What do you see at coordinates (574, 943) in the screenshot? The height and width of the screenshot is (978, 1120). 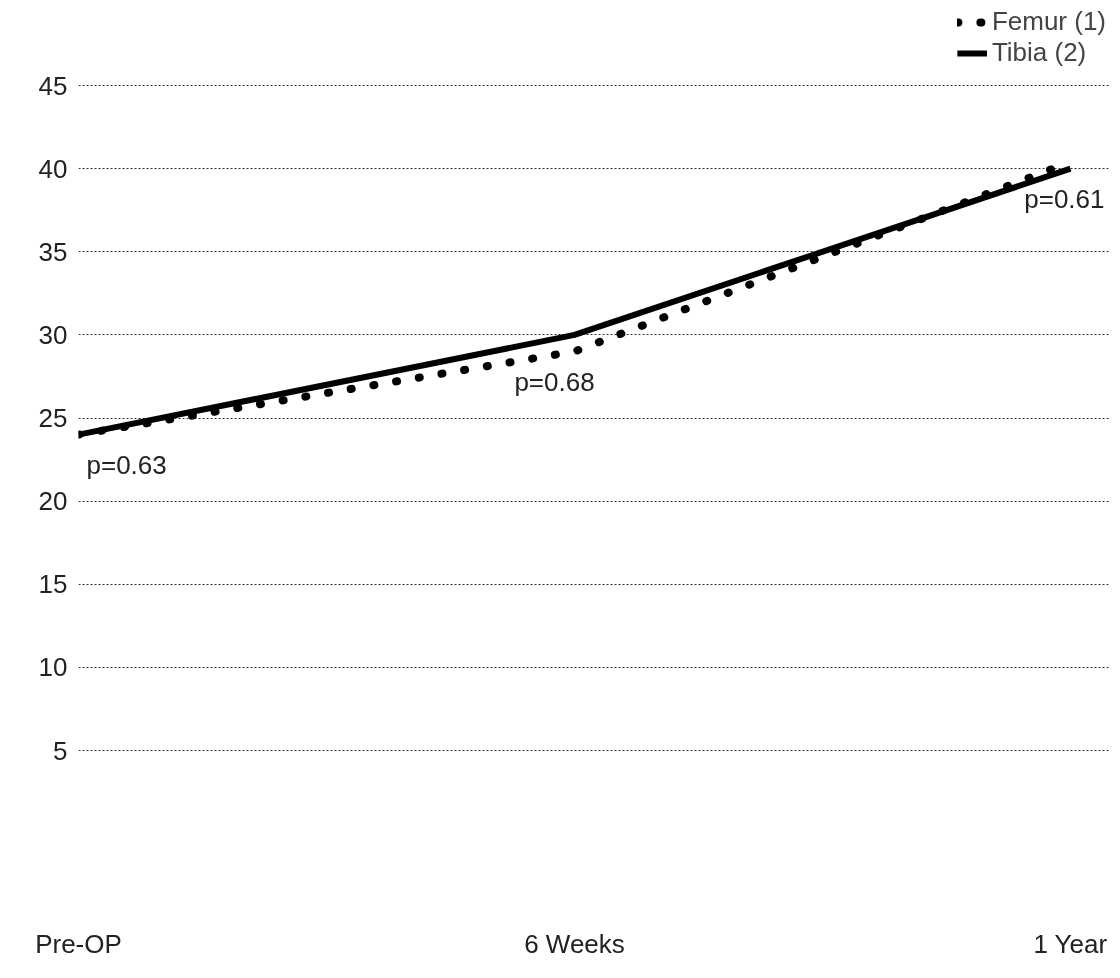 I see `x-tick-label: 6 Weeks` at bounding box center [574, 943].